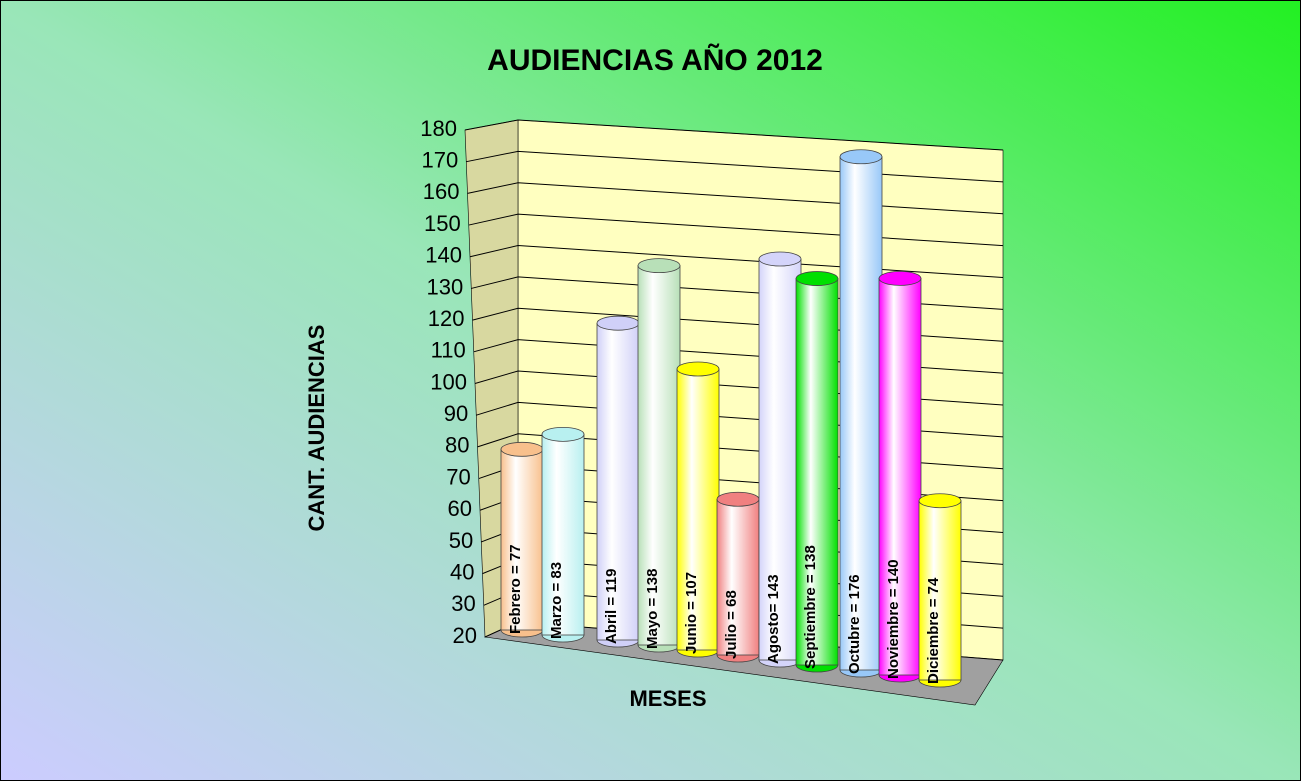  I want to click on y-tick-label: 30, so click(463, 603).